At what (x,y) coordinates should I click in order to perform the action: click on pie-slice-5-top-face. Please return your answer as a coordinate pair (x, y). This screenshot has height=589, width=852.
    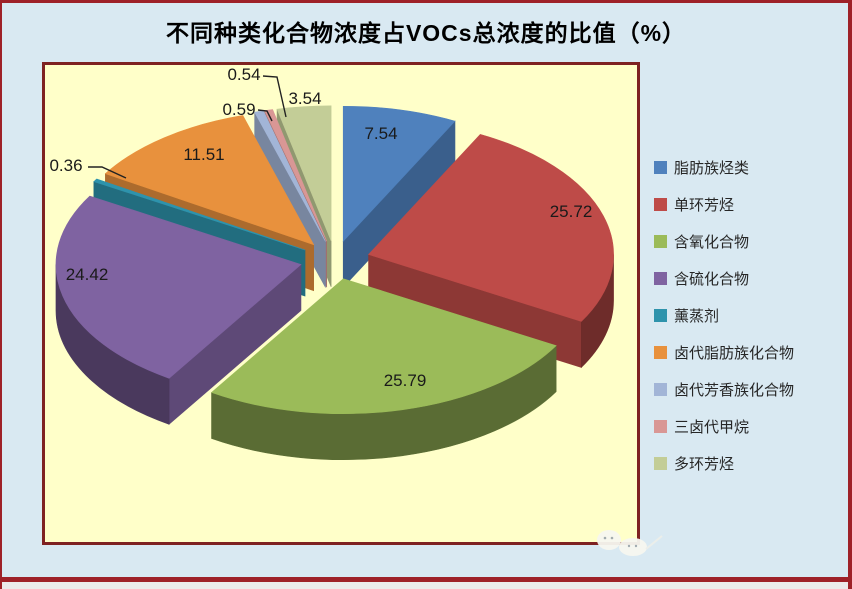
    Looking at the image, I should click on (209, 180).